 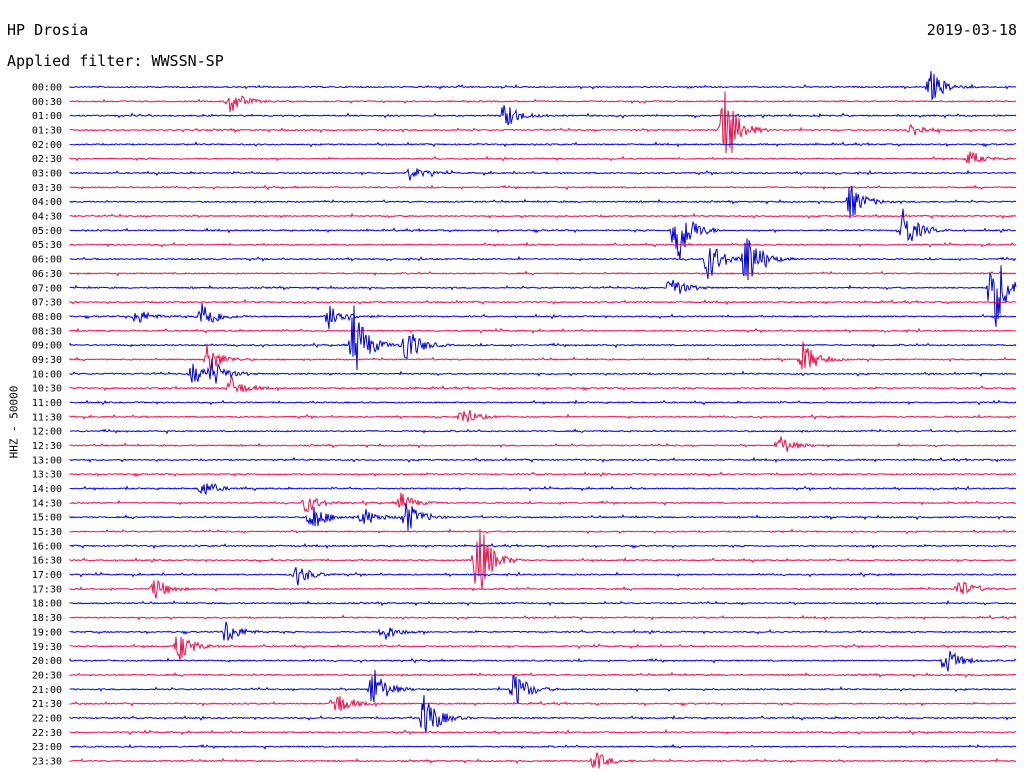 I want to click on row-time-label: 07:30, so click(x=47, y=303).